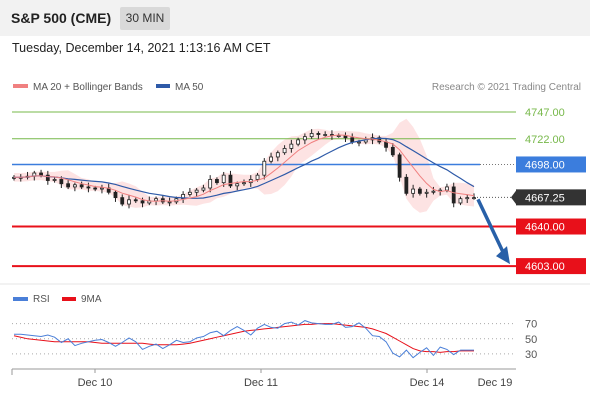  I want to click on instrument-title: S&P 500 (CME), so click(61, 18).